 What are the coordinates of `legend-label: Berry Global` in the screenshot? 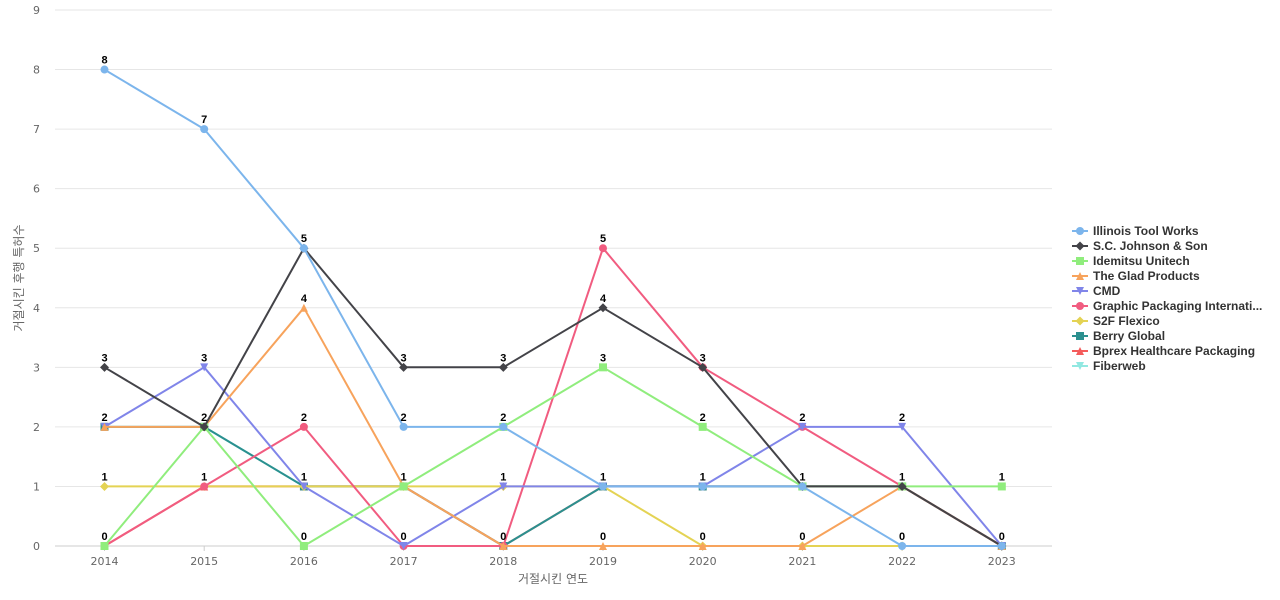 It's located at (1129, 336).